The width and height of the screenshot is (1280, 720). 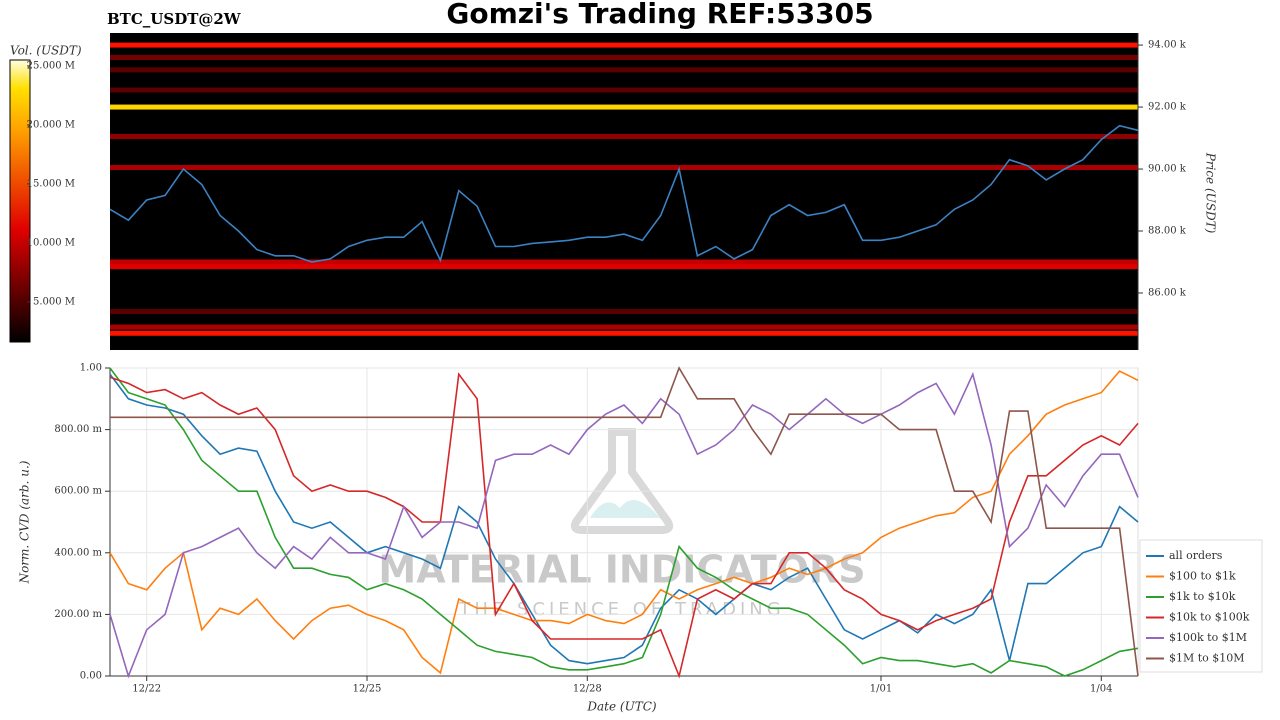 I want to click on colorbar-label: Vol. (USDT), so click(x=46, y=51).